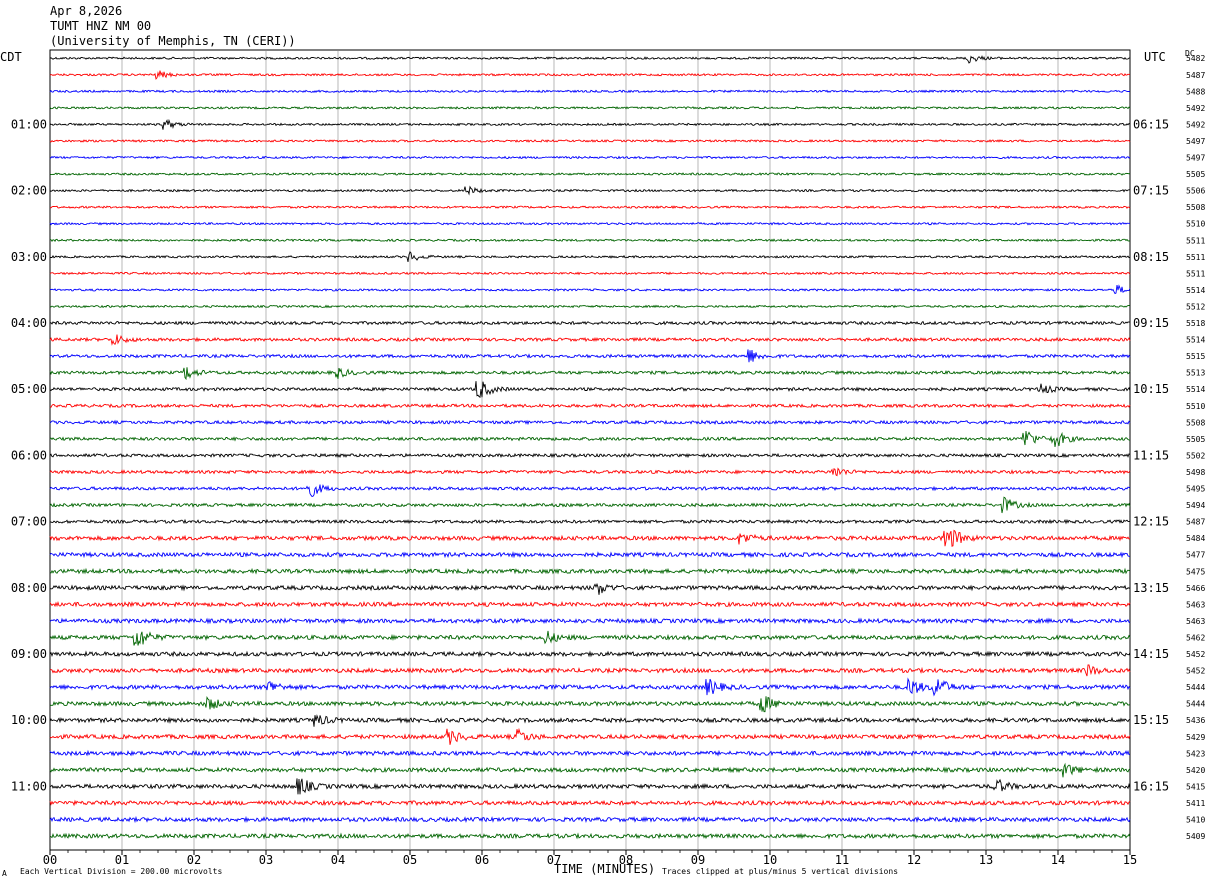  What do you see at coordinates (1195, 820) in the screenshot?
I see `dc-offset-label: 5410` at bounding box center [1195, 820].